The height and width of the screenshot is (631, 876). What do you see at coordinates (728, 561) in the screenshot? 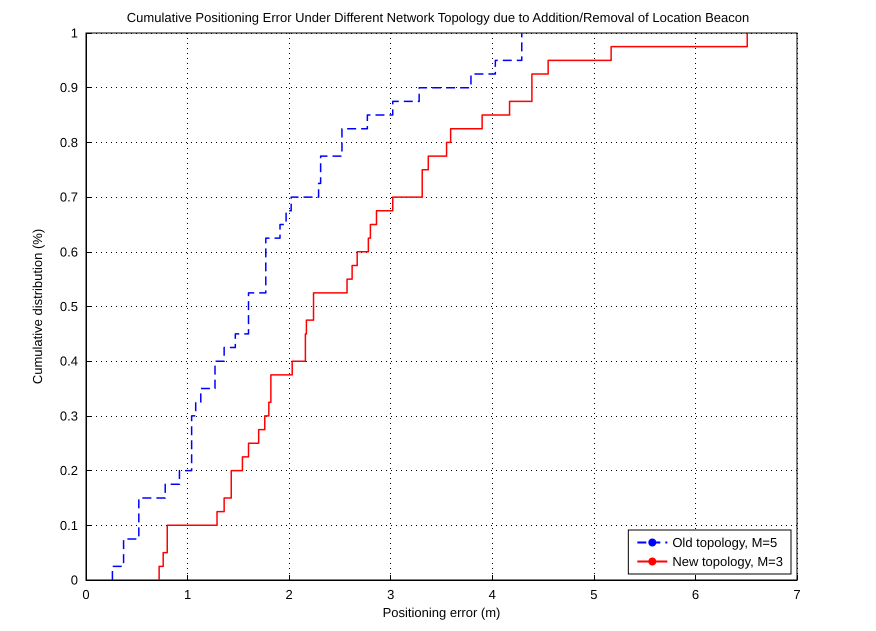
I see `legend-label: New topology, M=3` at bounding box center [728, 561].